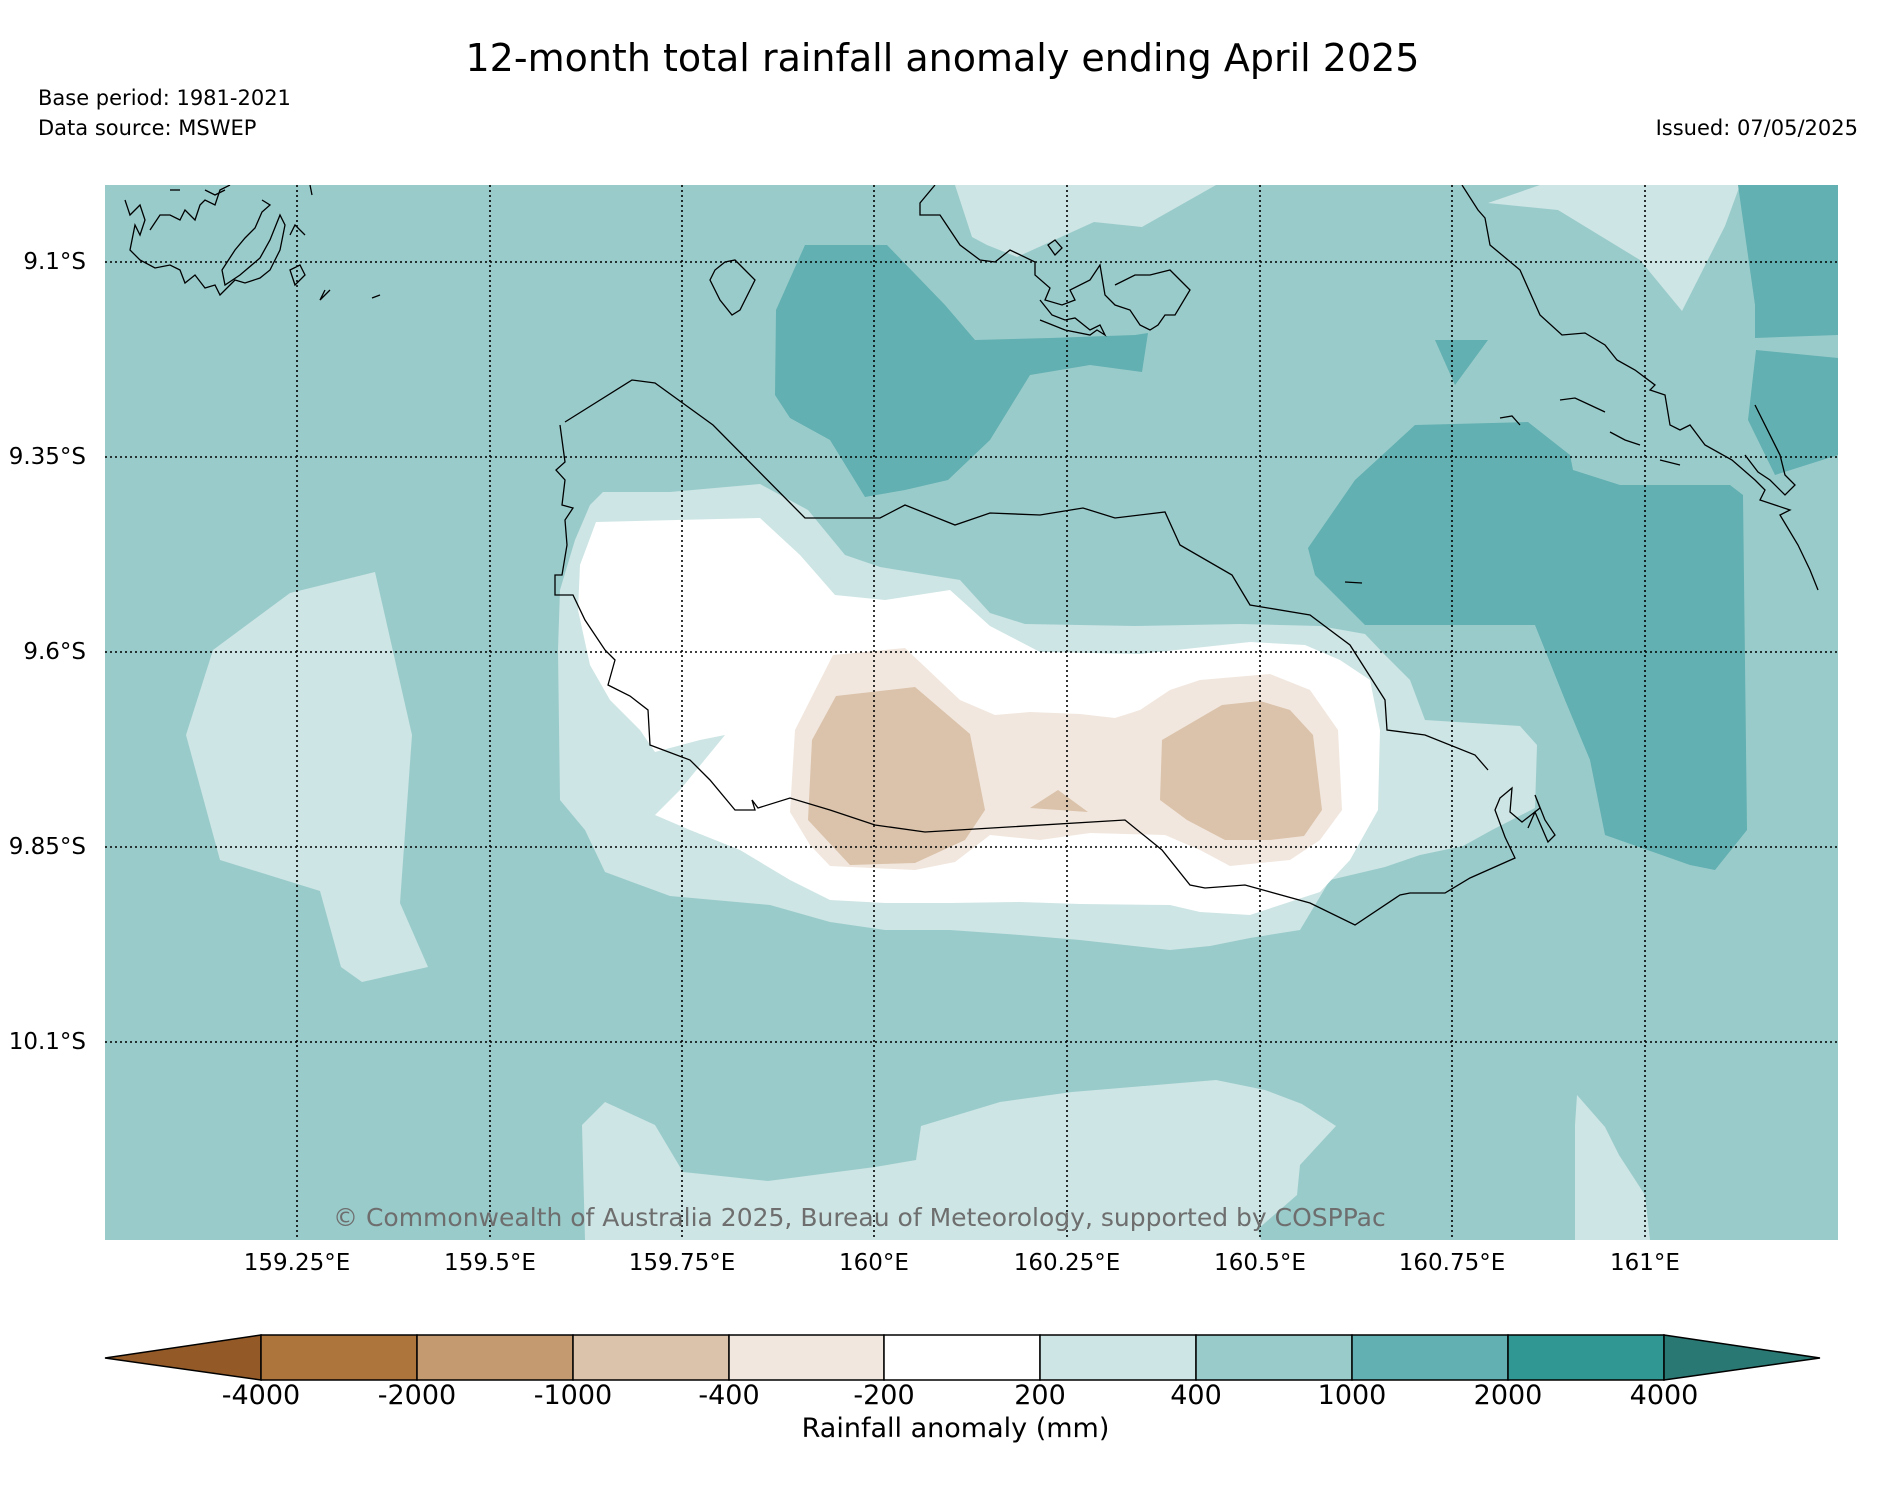  Describe the element at coordinates (573, 1395) in the screenshot. I see `colorbar-tick-label: -1000` at that location.